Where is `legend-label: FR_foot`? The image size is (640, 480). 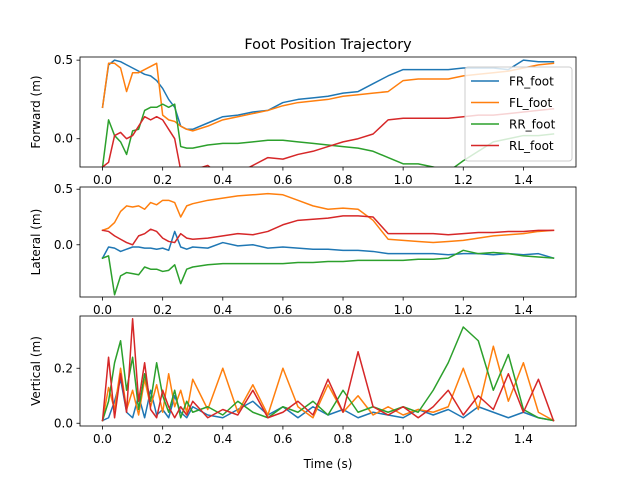
legend-label: FR_foot is located at coordinates (531, 82).